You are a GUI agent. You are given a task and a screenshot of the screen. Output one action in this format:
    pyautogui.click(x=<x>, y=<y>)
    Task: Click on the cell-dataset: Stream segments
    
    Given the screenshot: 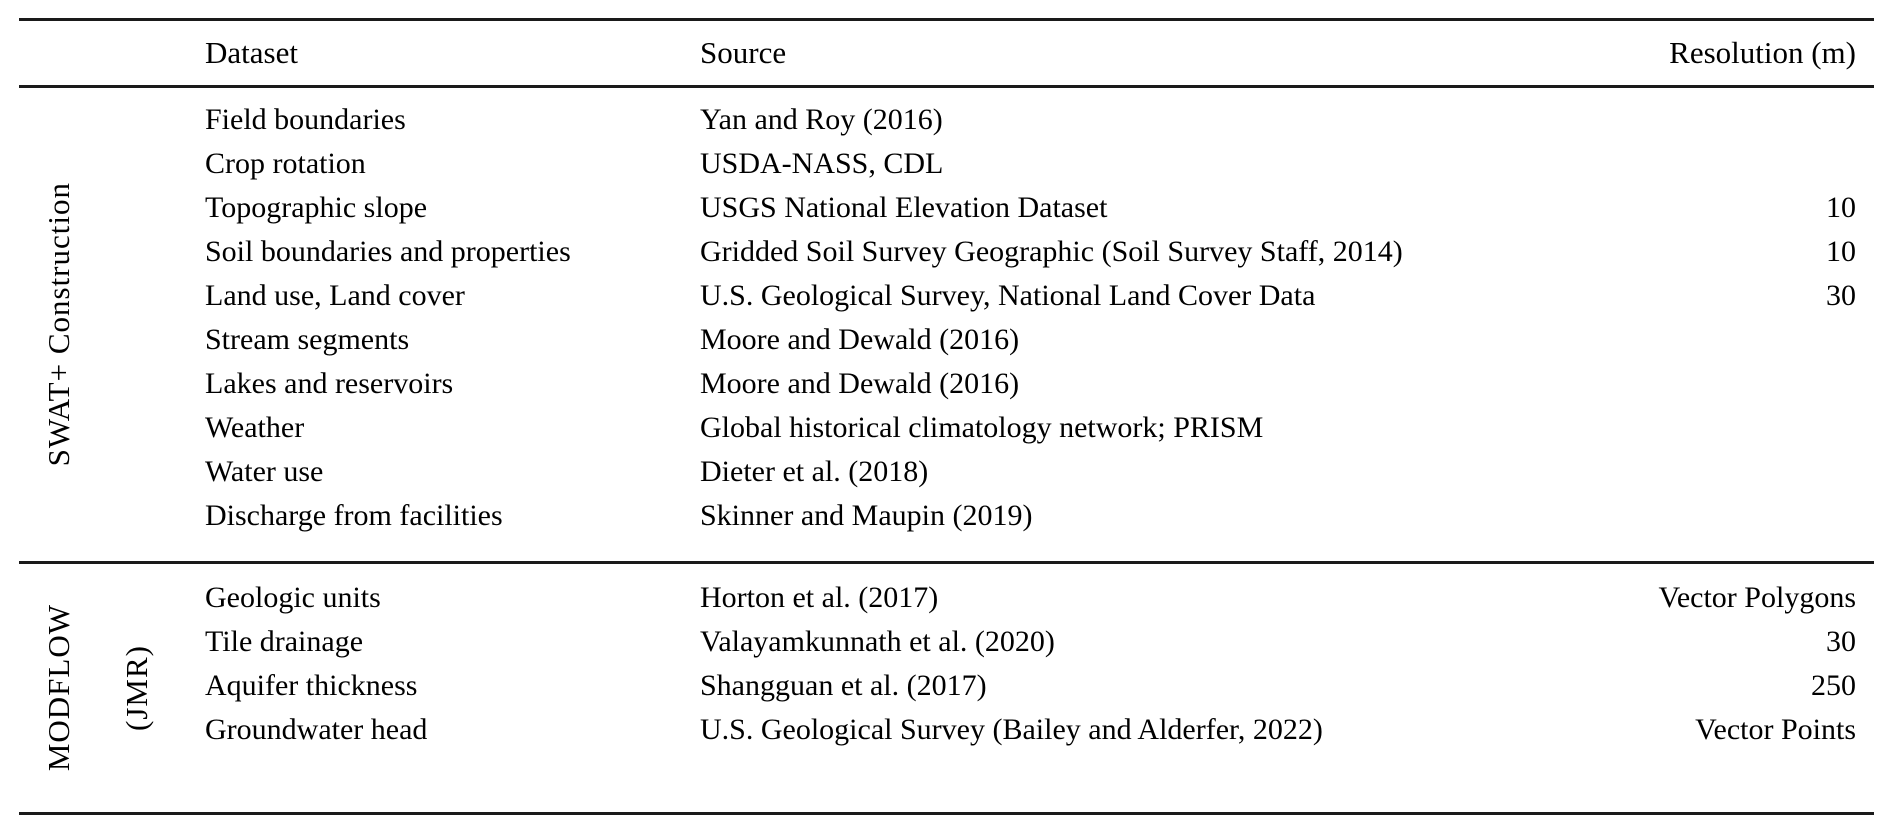 What is the action you would take?
    pyautogui.click(x=307, y=339)
    